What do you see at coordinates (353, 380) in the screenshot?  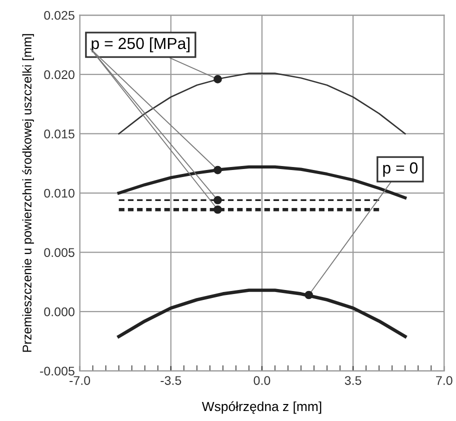 I see `x-tick-label: 3.5` at bounding box center [353, 380].